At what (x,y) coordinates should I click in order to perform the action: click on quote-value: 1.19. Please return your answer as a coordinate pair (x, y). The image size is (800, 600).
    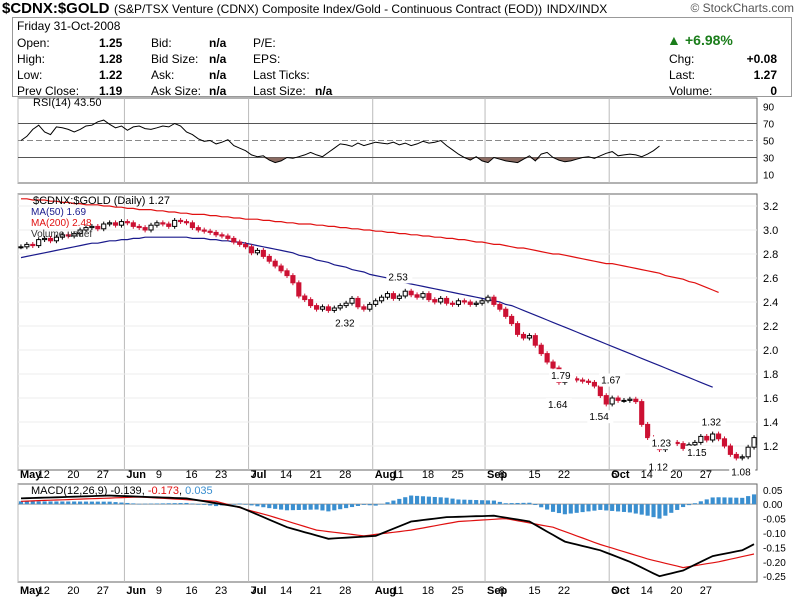
    Looking at the image, I should click on (111, 91).